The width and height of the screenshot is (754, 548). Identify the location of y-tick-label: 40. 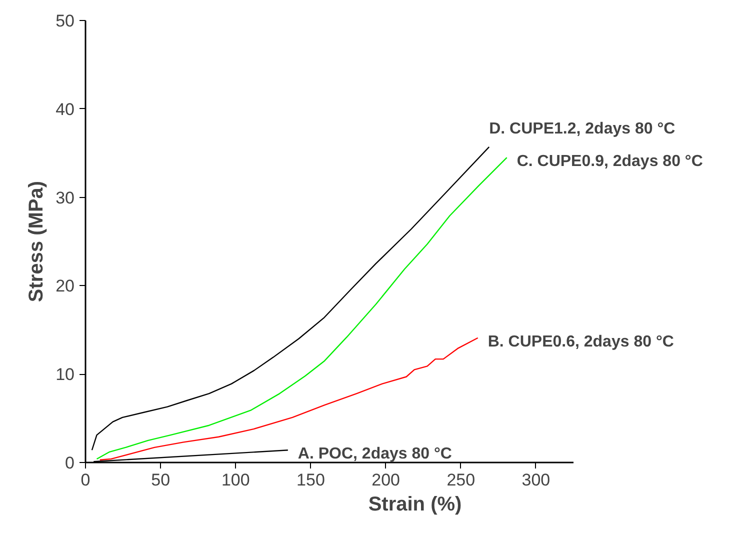
(65, 109).